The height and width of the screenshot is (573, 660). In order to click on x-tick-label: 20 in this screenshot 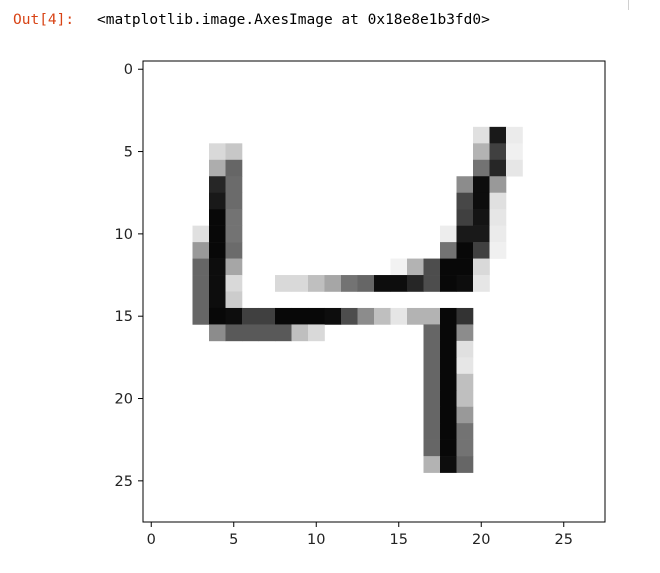, I will do `click(481, 540)`.